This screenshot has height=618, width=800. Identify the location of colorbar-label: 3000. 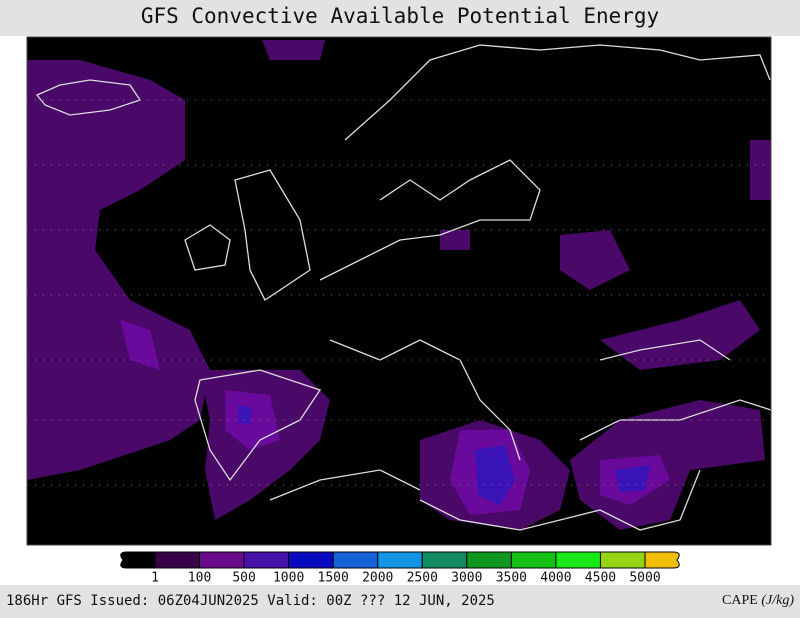
(466, 578).